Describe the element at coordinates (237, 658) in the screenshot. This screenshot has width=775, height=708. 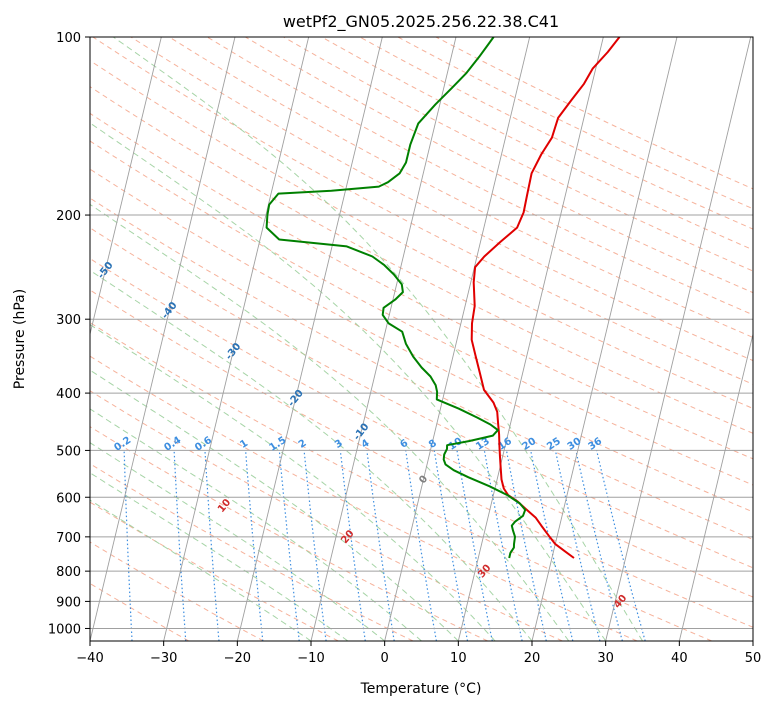
I see `x-tick-label: −20` at that location.